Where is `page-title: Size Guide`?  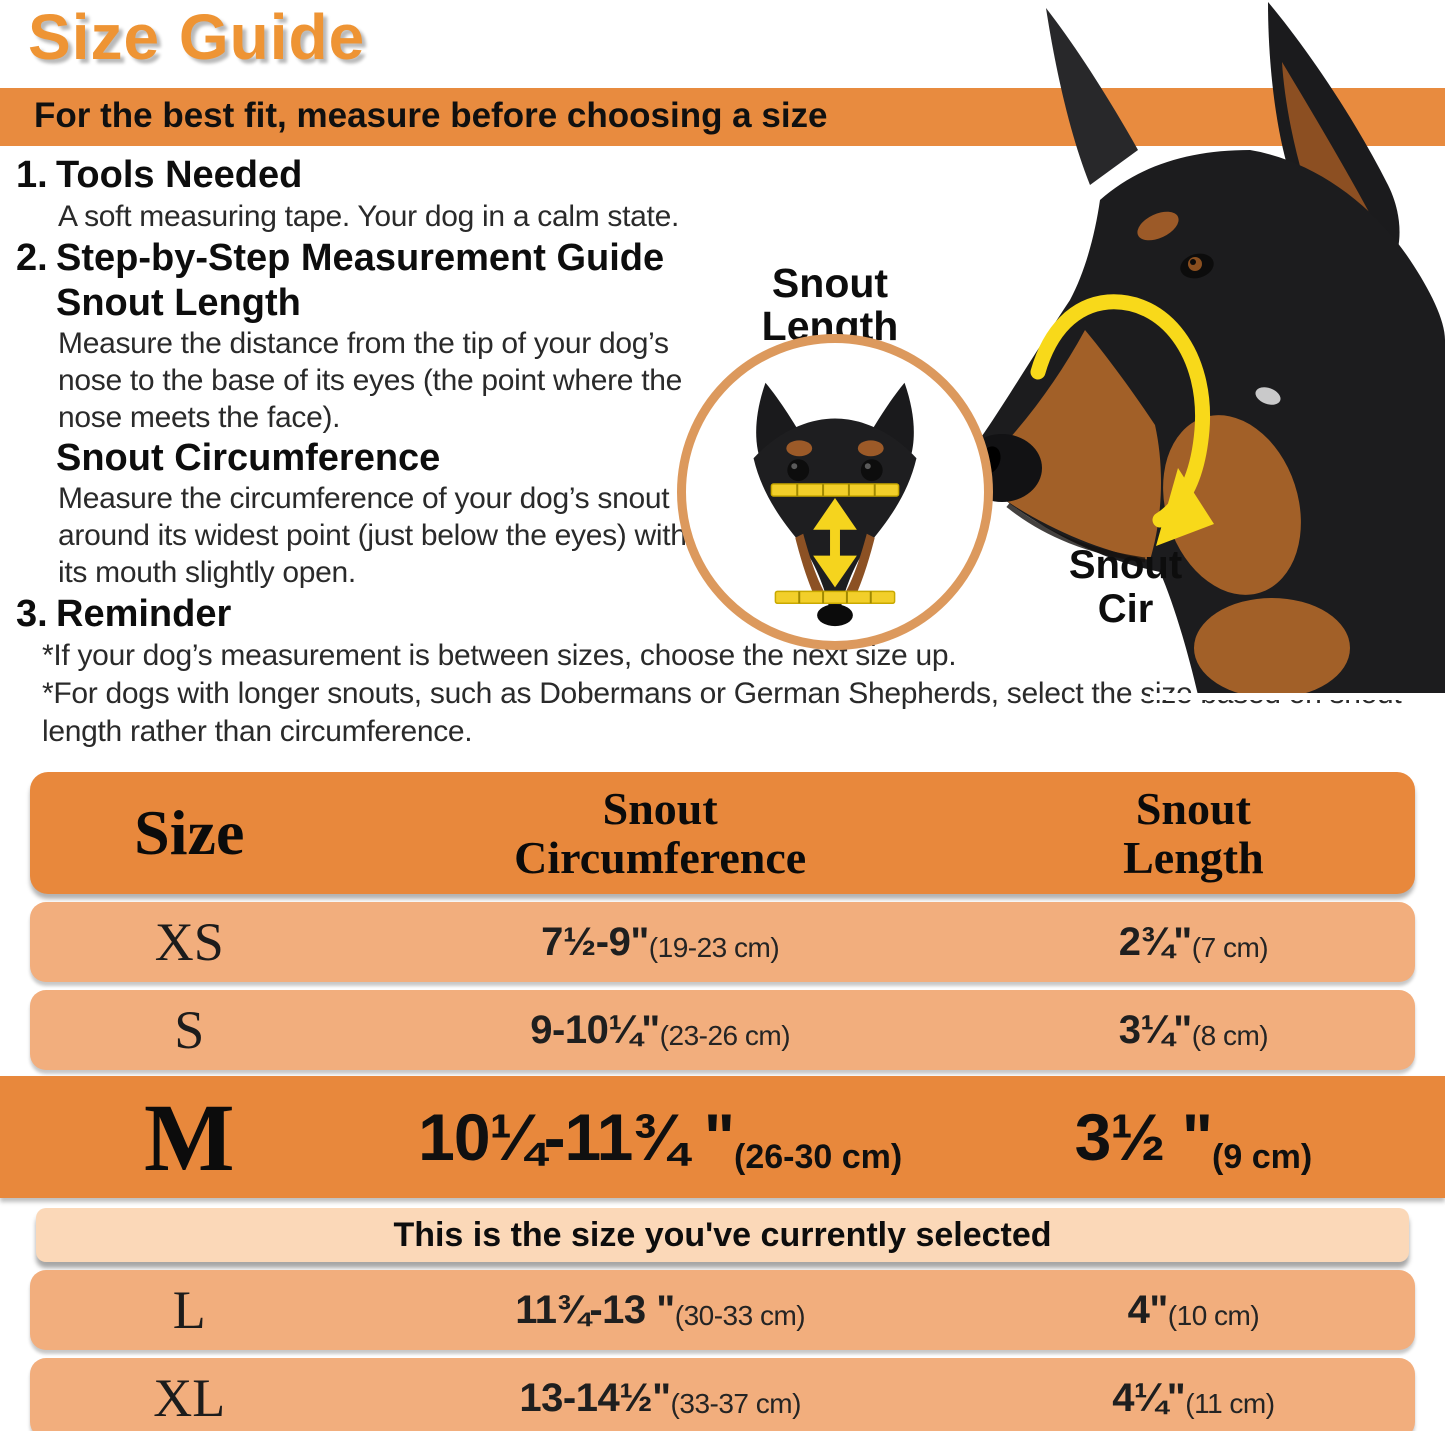 page-title: Size Guide is located at coordinates (197, 37).